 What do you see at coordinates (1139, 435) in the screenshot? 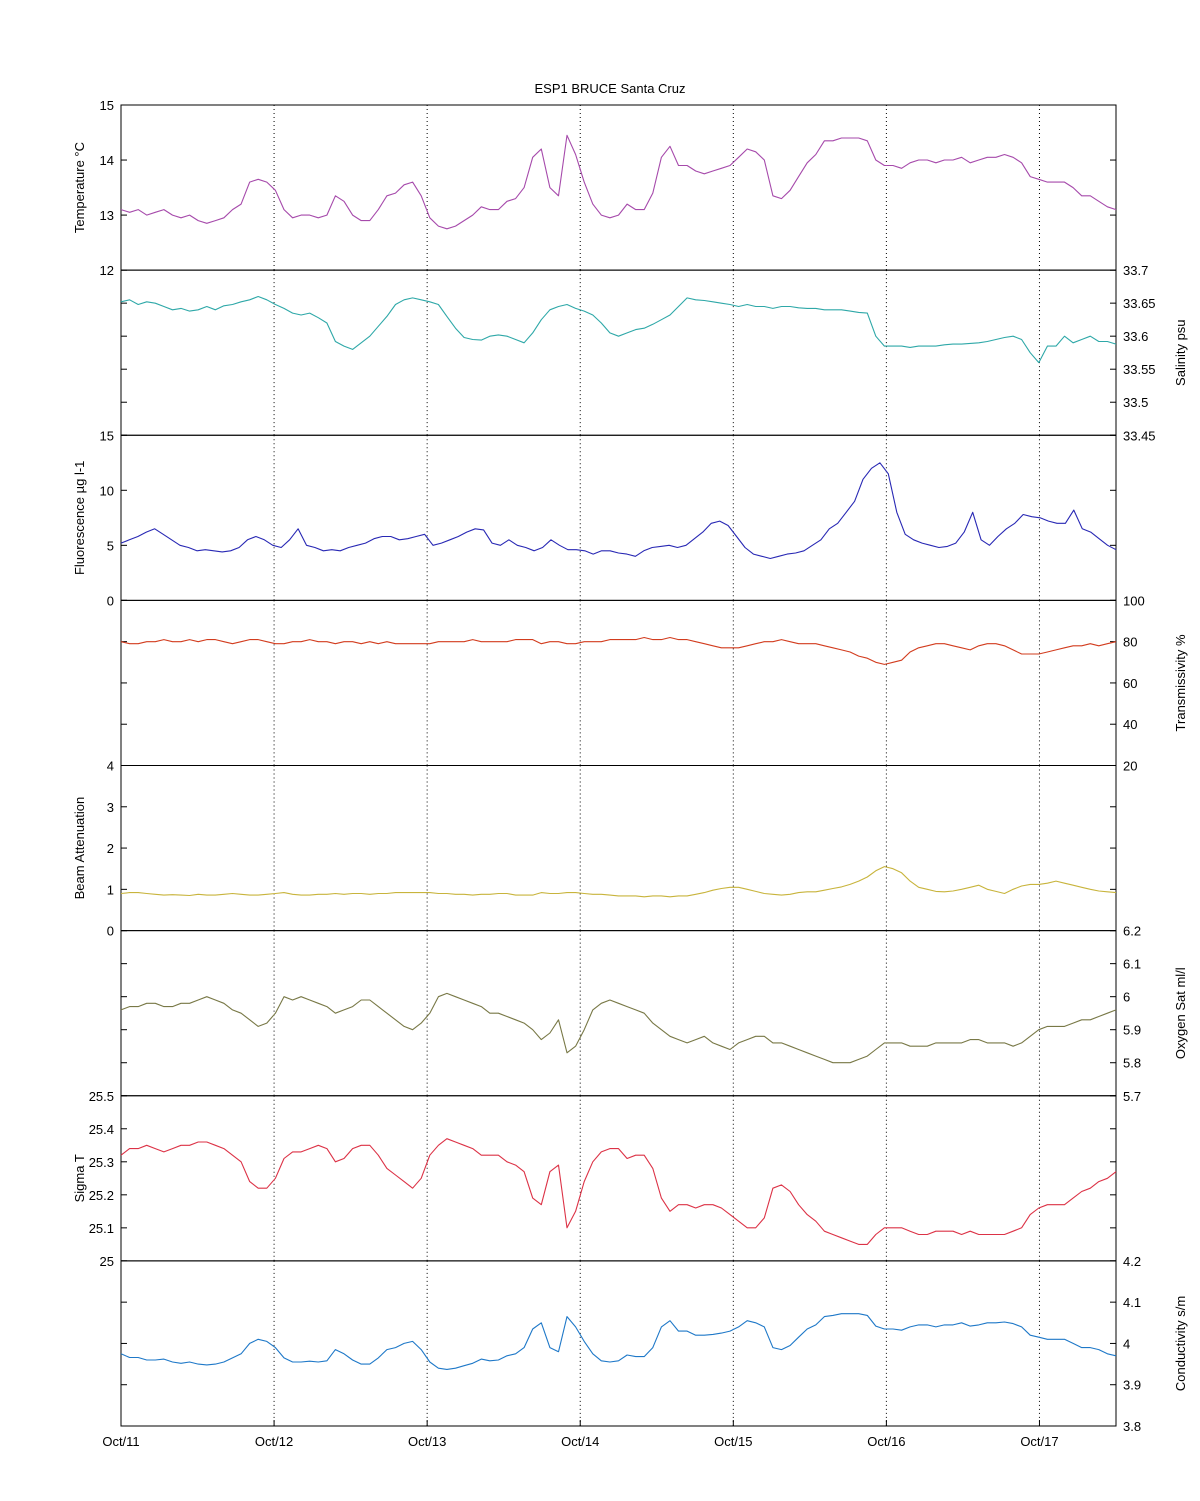
I see `y-tick-label: 33.45` at bounding box center [1139, 435].